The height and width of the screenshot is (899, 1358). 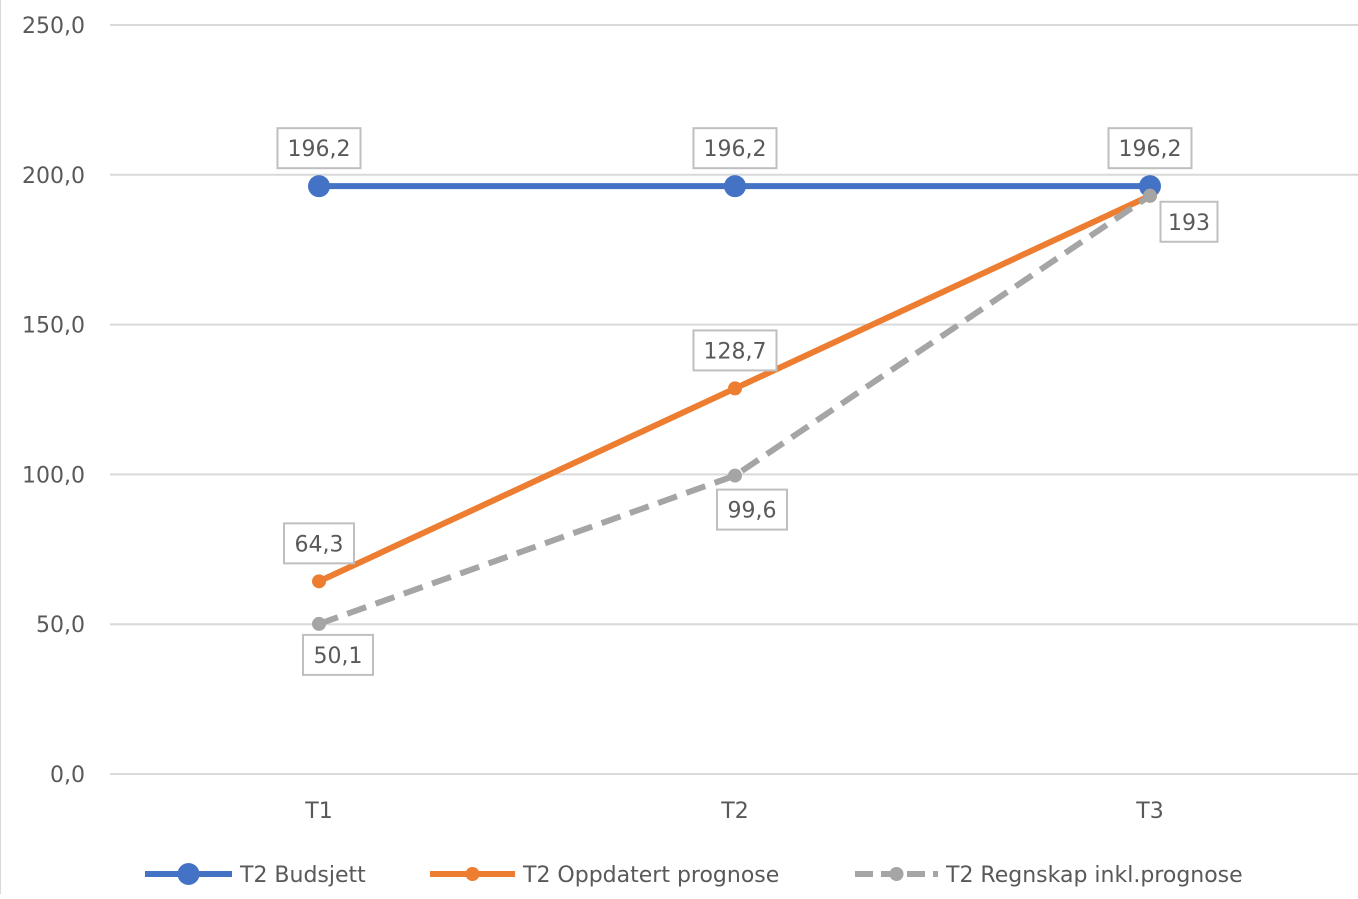 I want to click on legend-label: T2 Oppdatert prognose, so click(x=650, y=875).